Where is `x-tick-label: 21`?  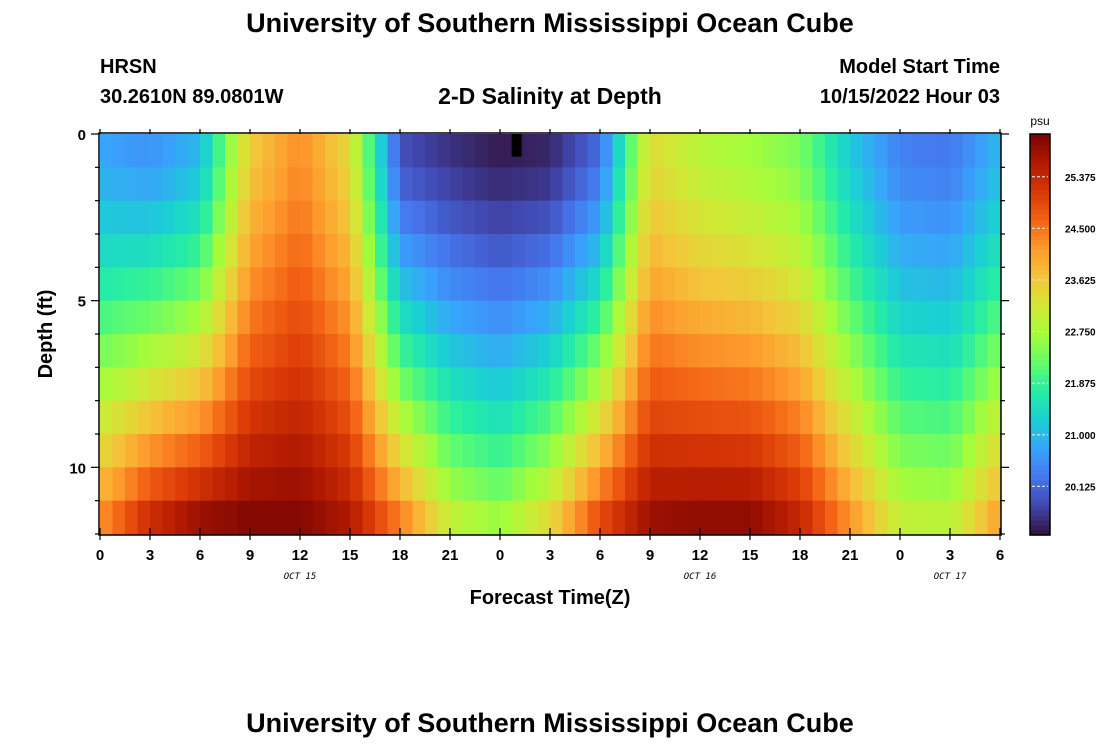 x-tick-label: 21 is located at coordinates (450, 555).